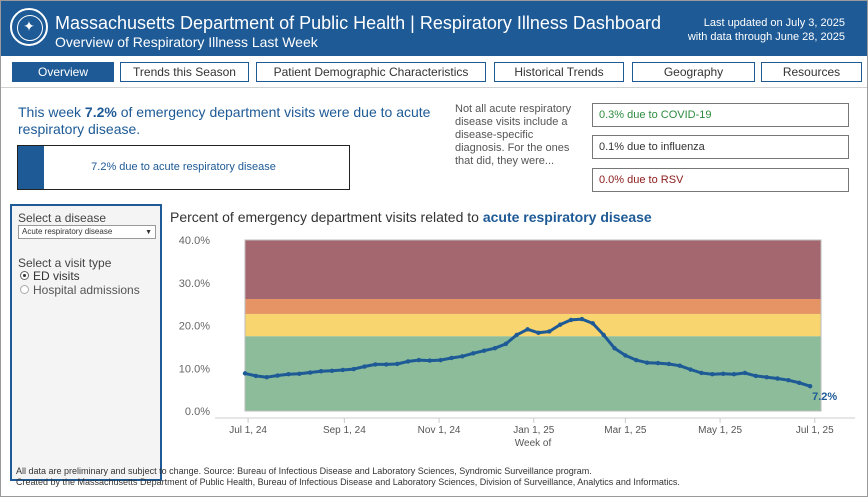  What do you see at coordinates (815, 430) in the screenshot?
I see `x-tick-label: Jul 1, 25` at bounding box center [815, 430].